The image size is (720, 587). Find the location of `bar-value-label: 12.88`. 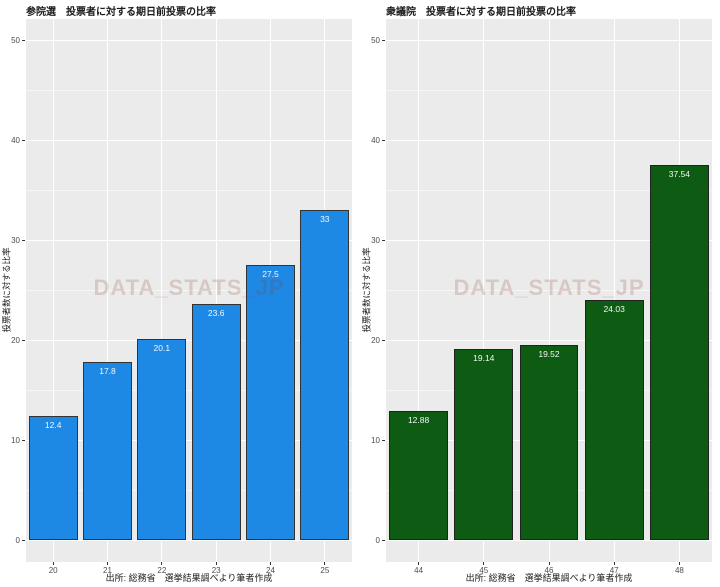

bar-value-label: 12.88 is located at coordinates (418, 420).